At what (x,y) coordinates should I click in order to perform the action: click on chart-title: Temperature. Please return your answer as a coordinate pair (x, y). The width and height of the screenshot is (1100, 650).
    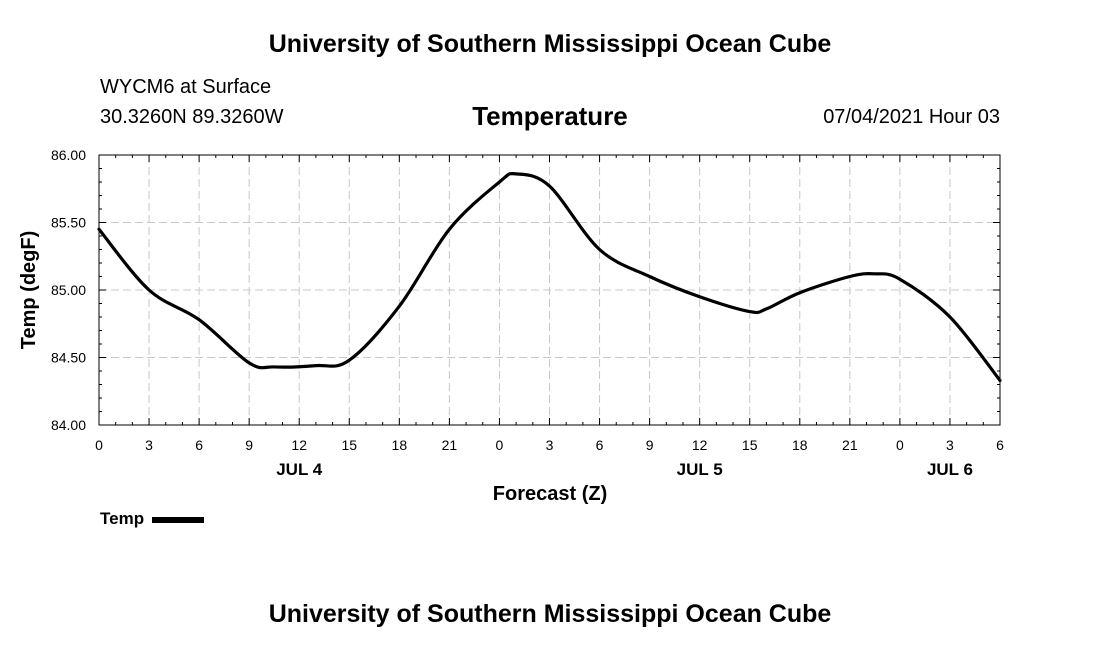
    Looking at the image, I should click on (550, 116).